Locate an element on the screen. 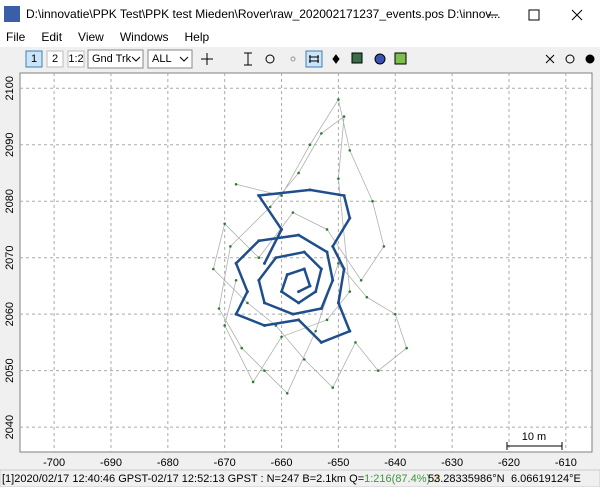  y-tick-label: 2100 is located at coordinates (10, 88).